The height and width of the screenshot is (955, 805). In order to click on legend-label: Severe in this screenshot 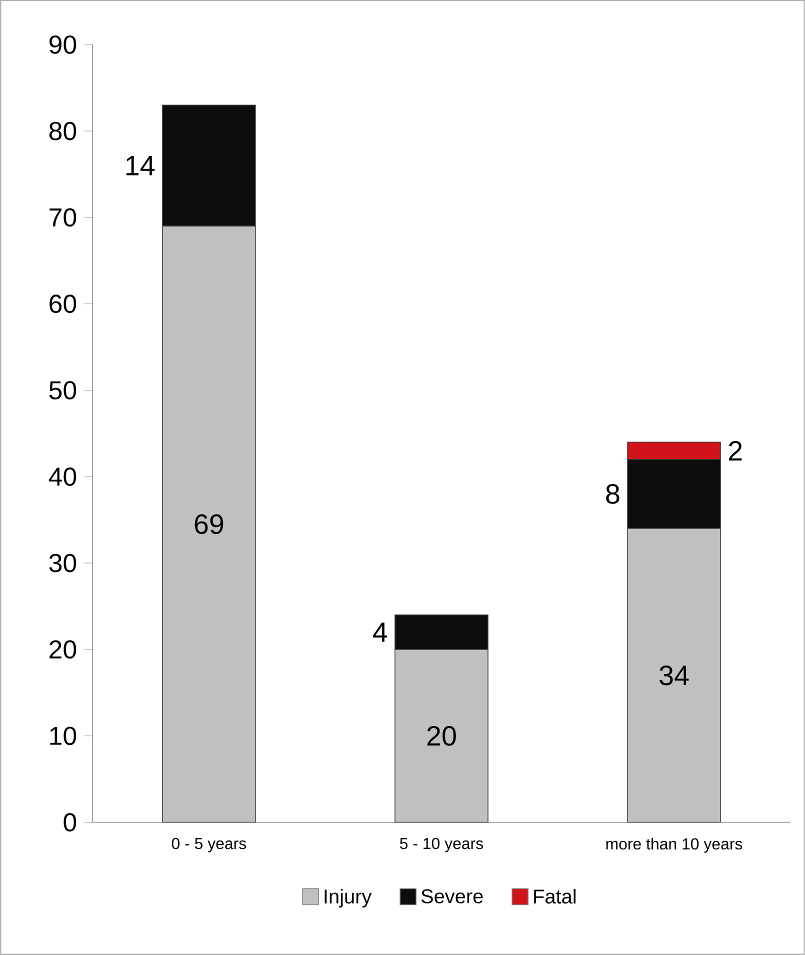, I will do `click(452, 896)`.